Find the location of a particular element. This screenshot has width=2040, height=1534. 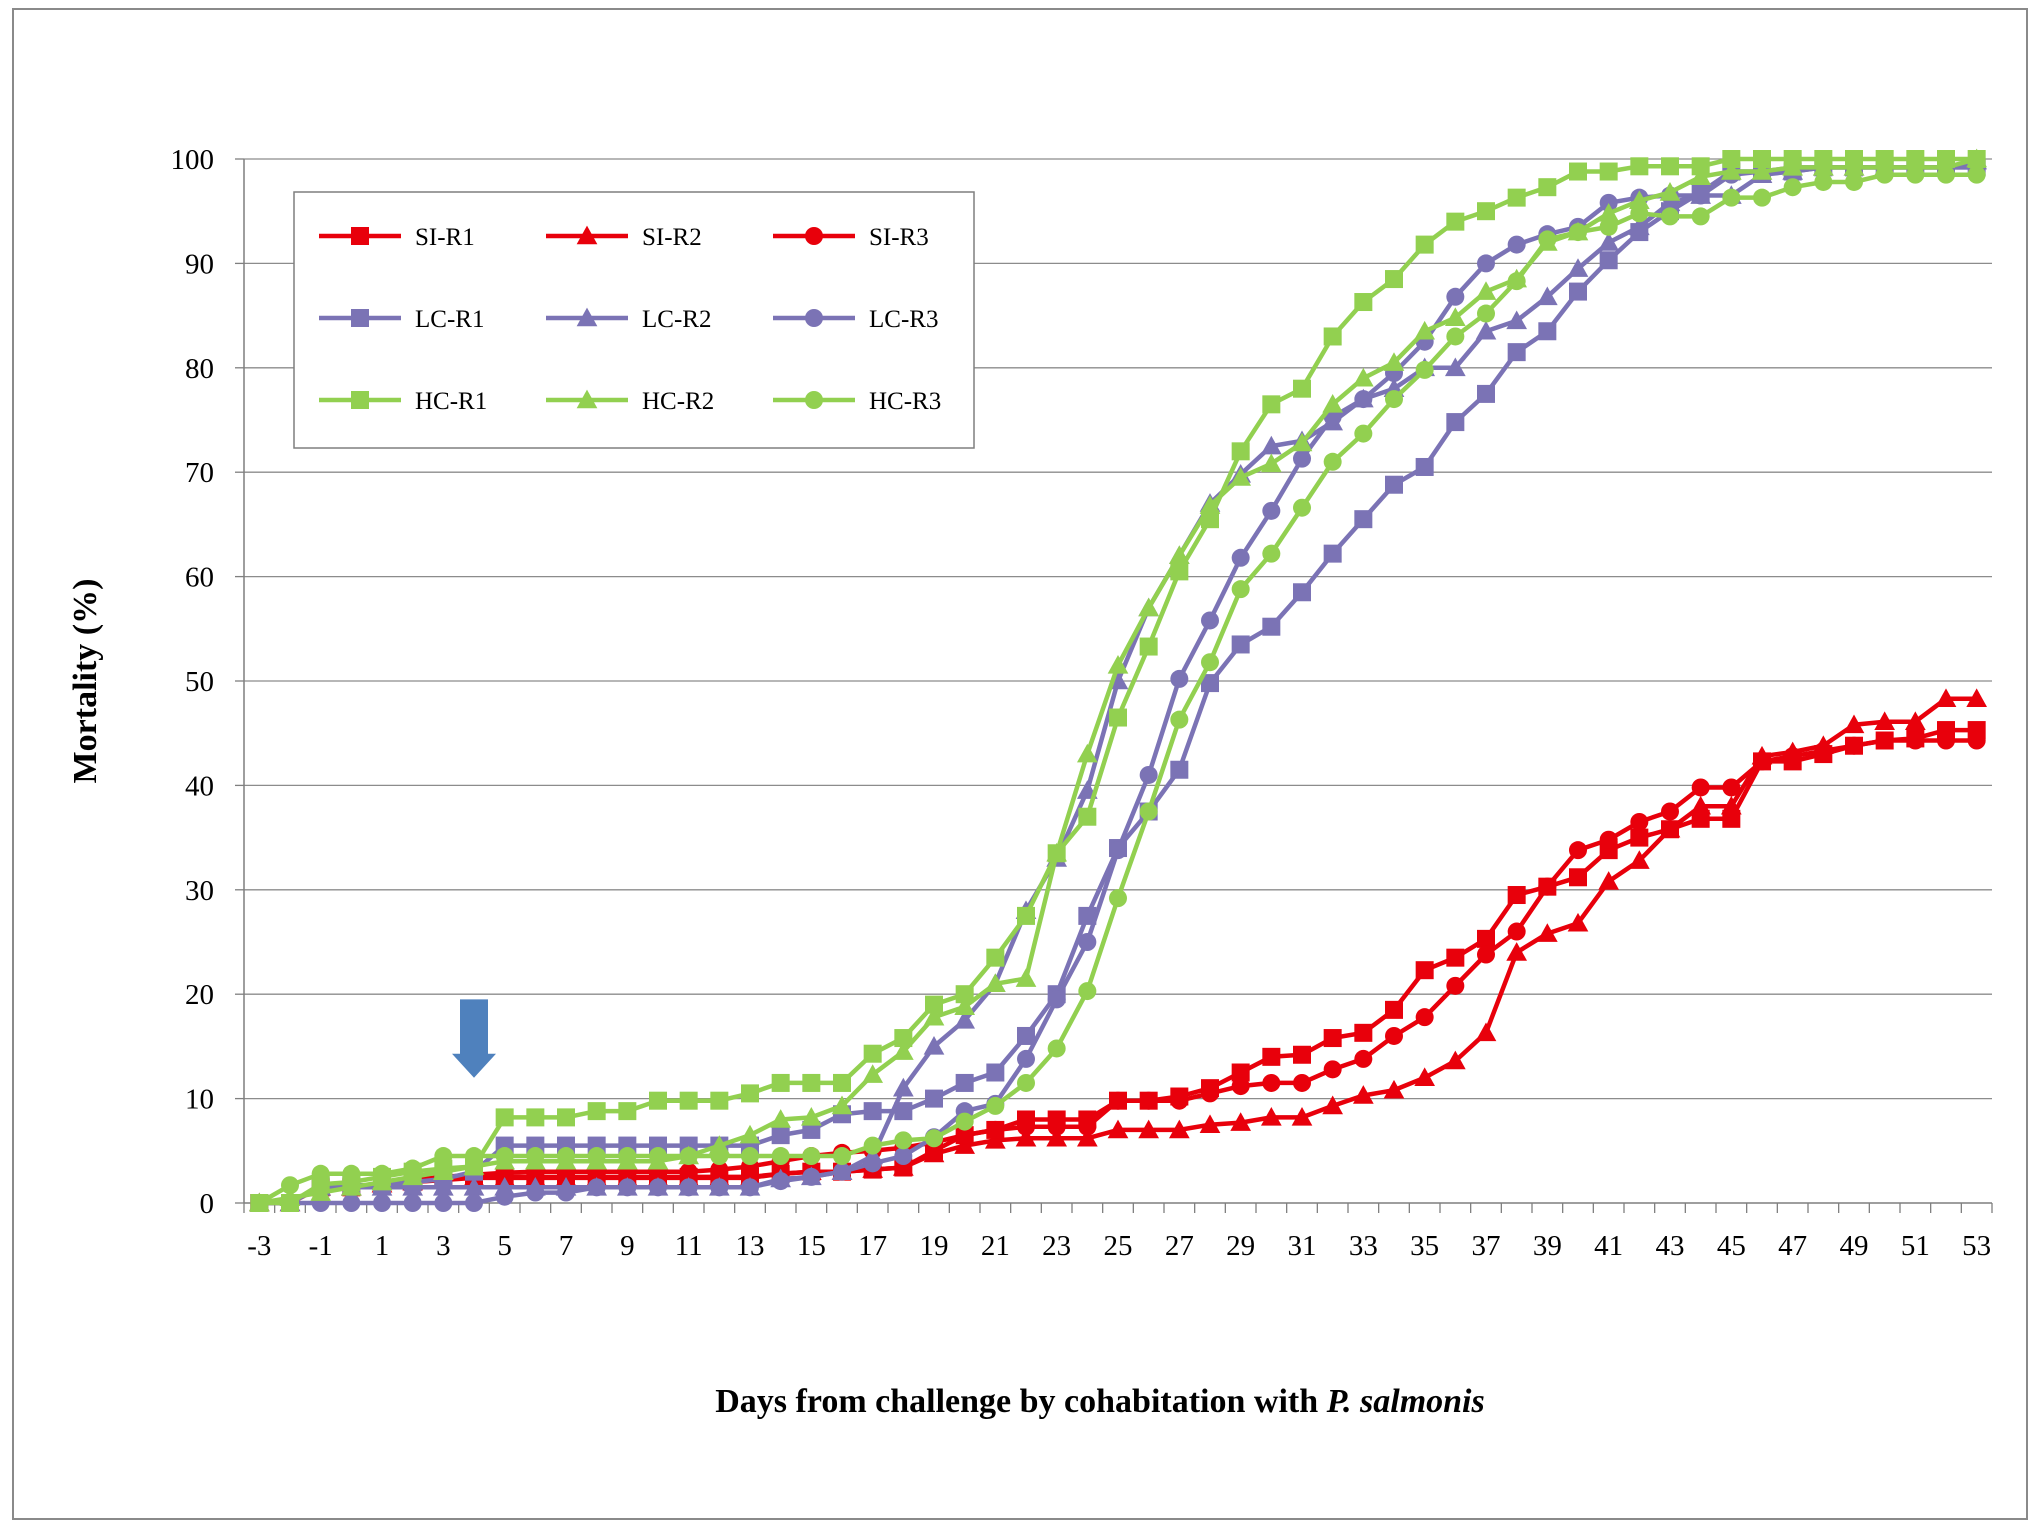

x-tick-label: 21 is located at coordinates (995, 1246).